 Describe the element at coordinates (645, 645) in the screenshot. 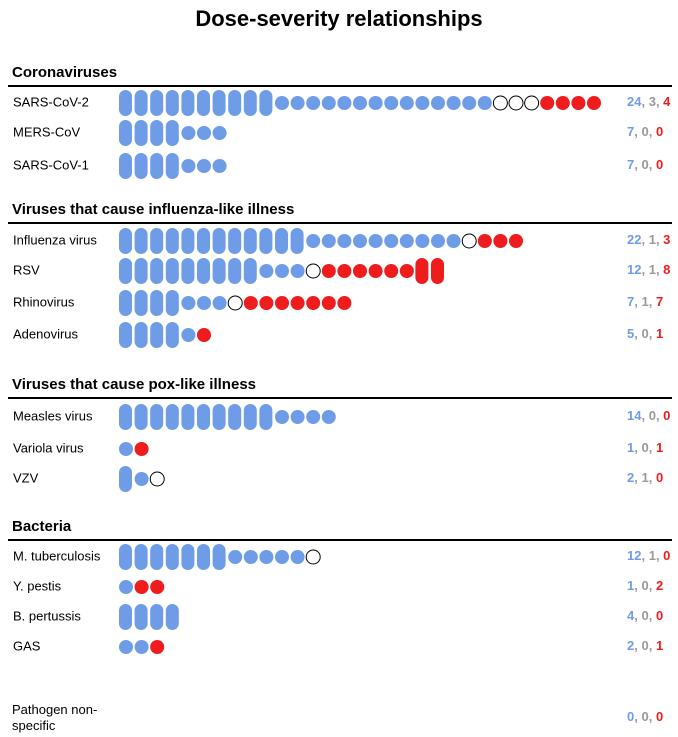

I see `count-label: 2, 0, 1` at that location.